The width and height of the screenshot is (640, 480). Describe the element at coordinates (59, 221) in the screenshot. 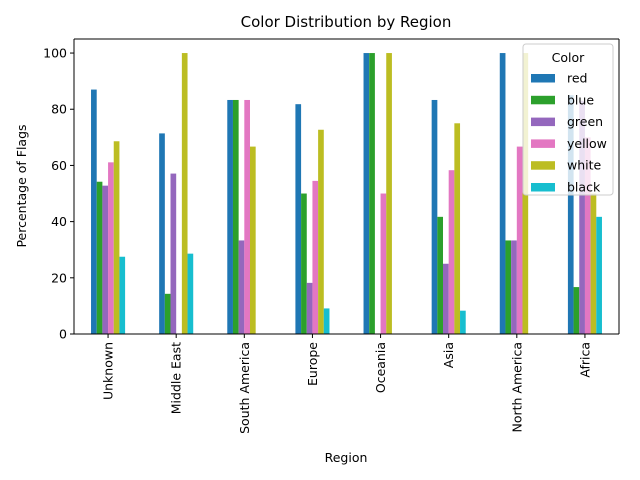

I see `y-tick-label: 40` at that location.